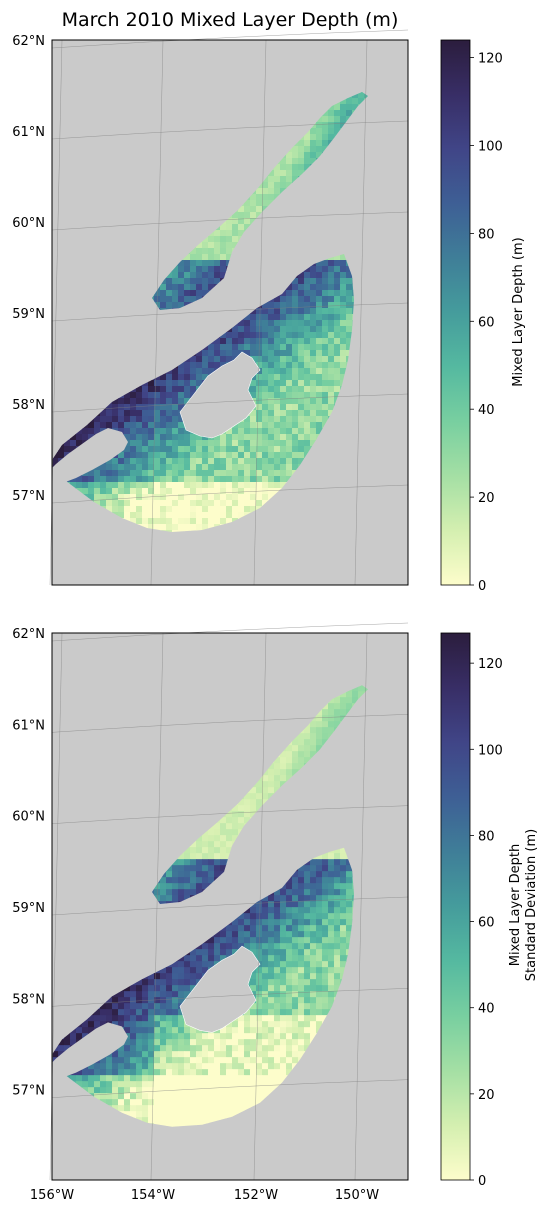  Describe the element at coordinates (357, 1195) in the screenshot. I see `lon-tick-label: 150°W` at that location.